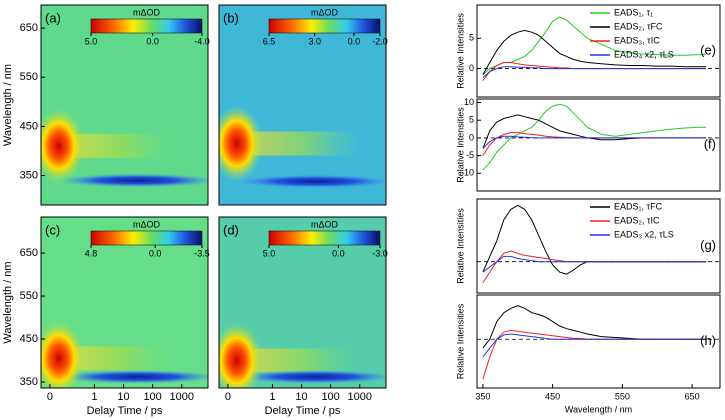 Image resolution: width=725 pixels, height=420 pixels. What do you see at coordinates (482, 396) in the screenshot?
I see `x-tick-label: 350` at bounding box center [482, 396].